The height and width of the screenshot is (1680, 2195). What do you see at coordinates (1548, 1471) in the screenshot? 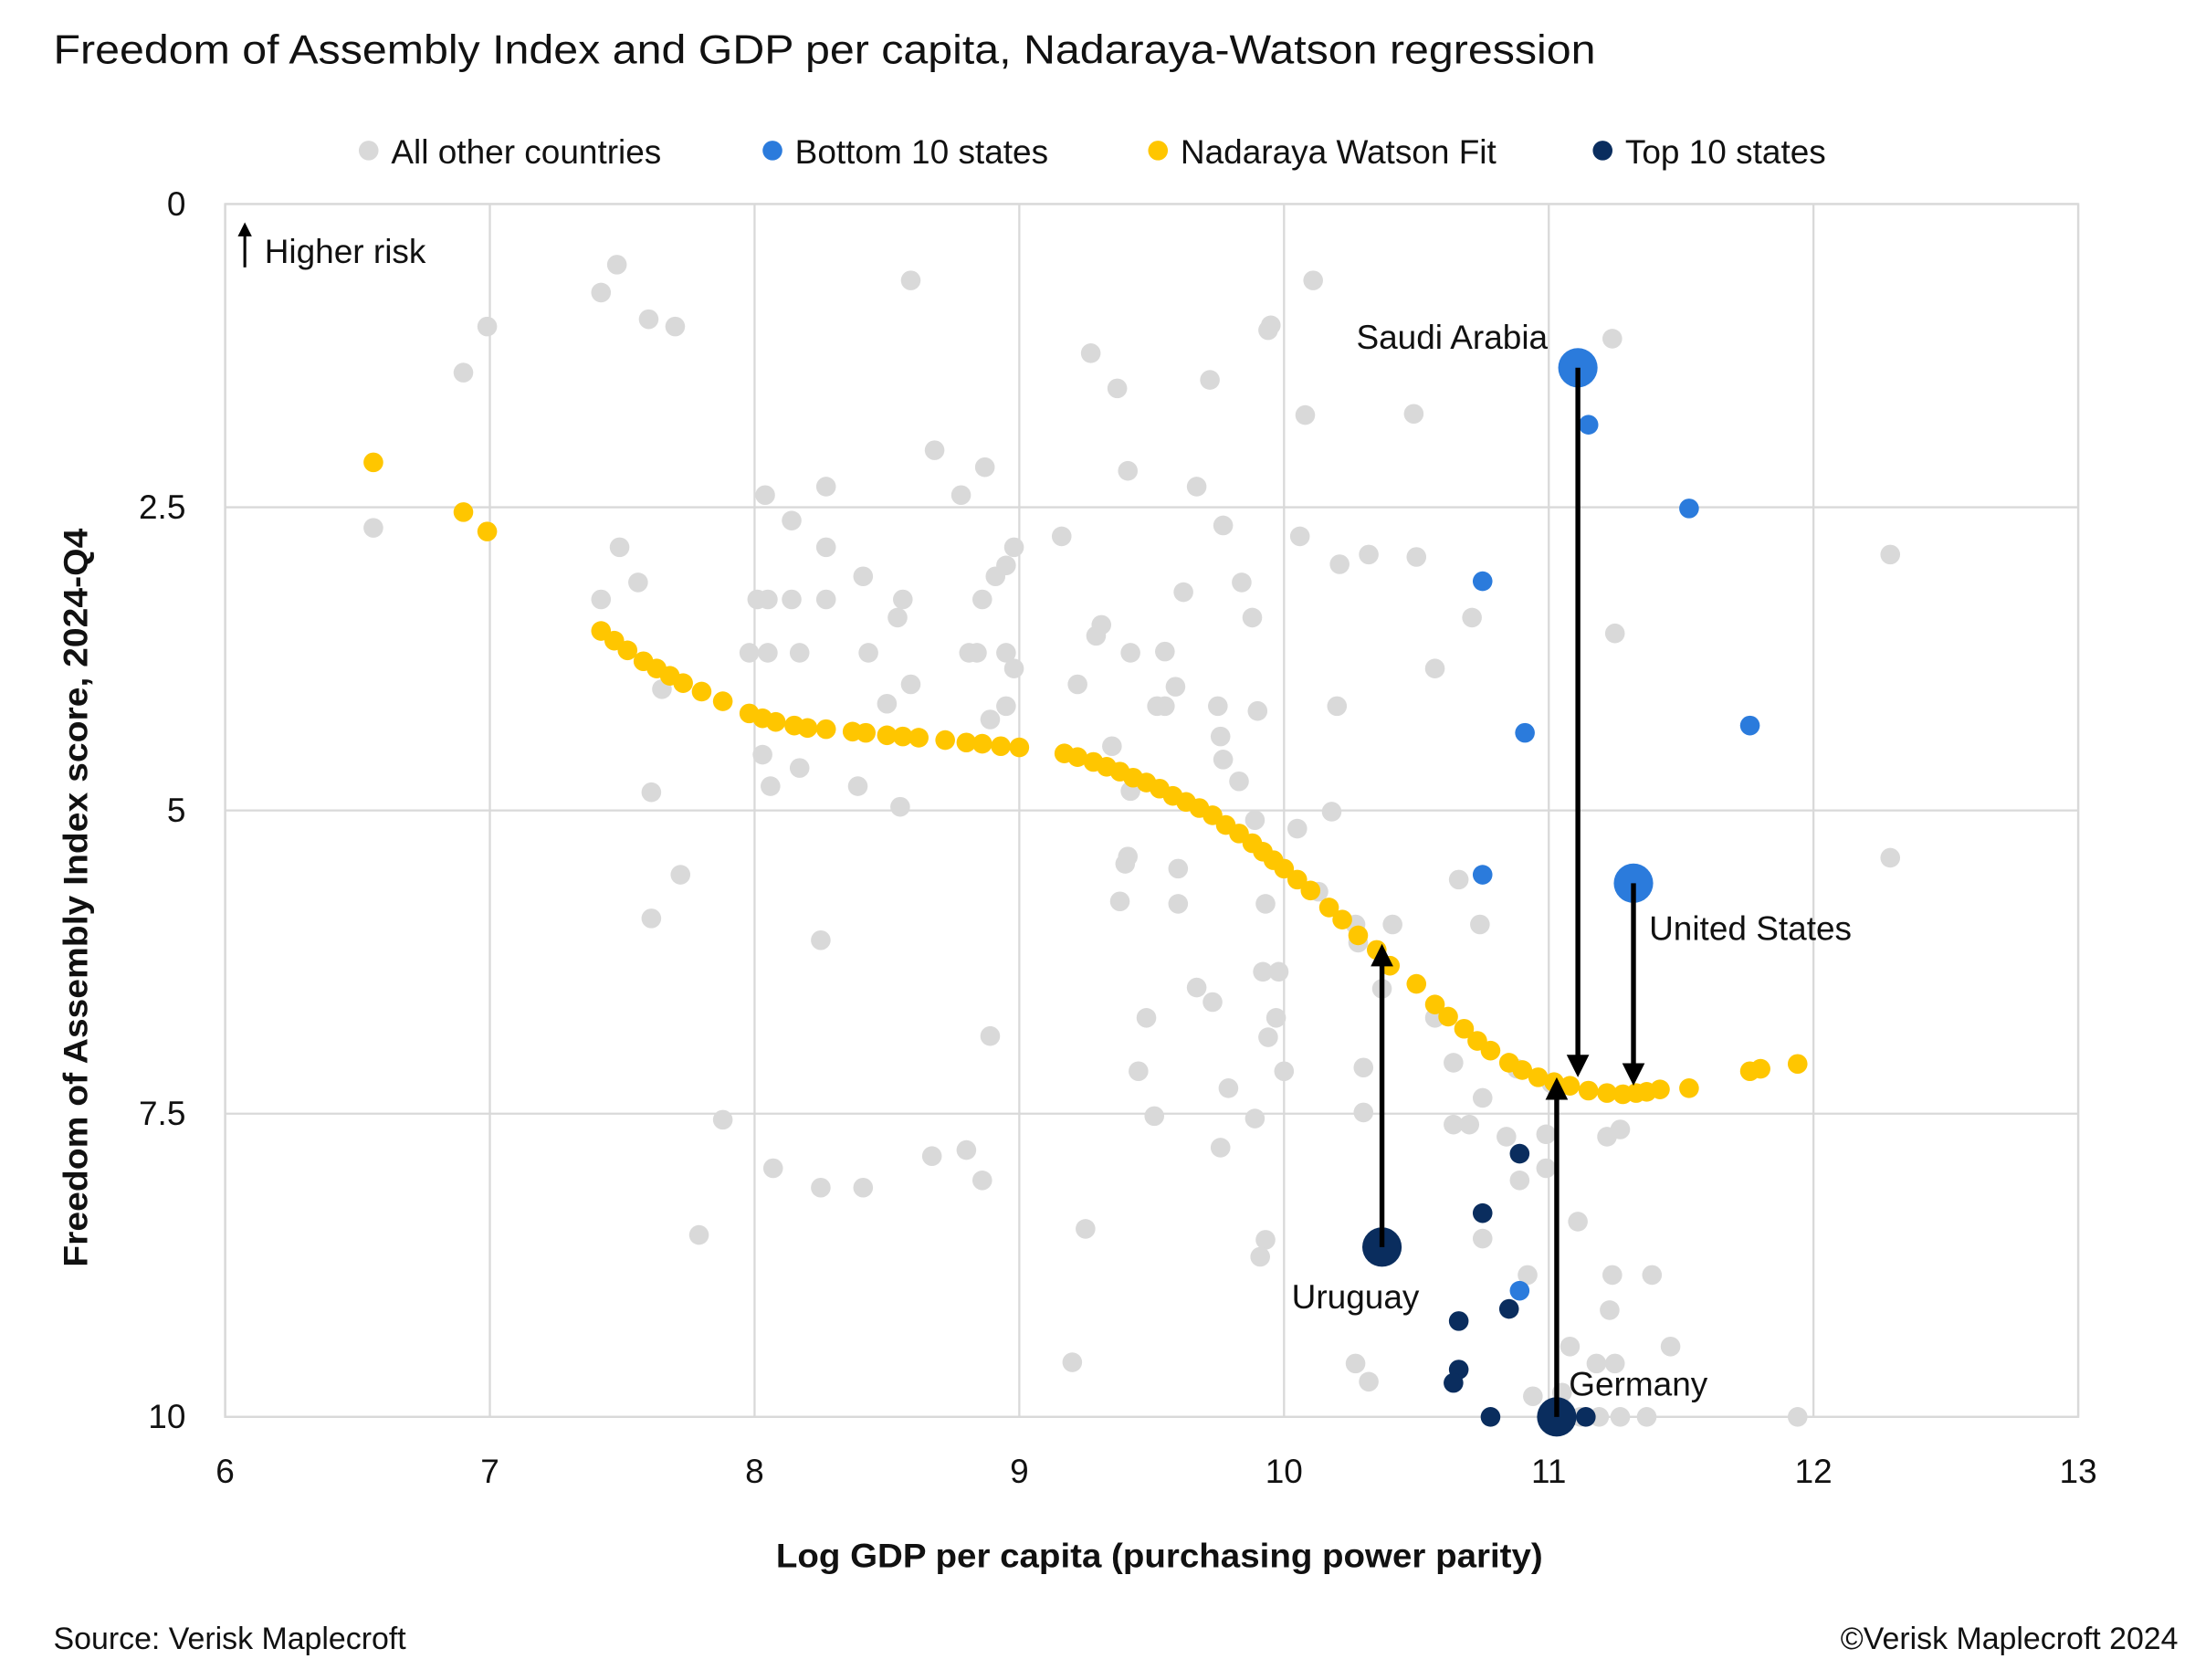
I see `x-tick-label: 11` at bounding box center [1548, 1471].